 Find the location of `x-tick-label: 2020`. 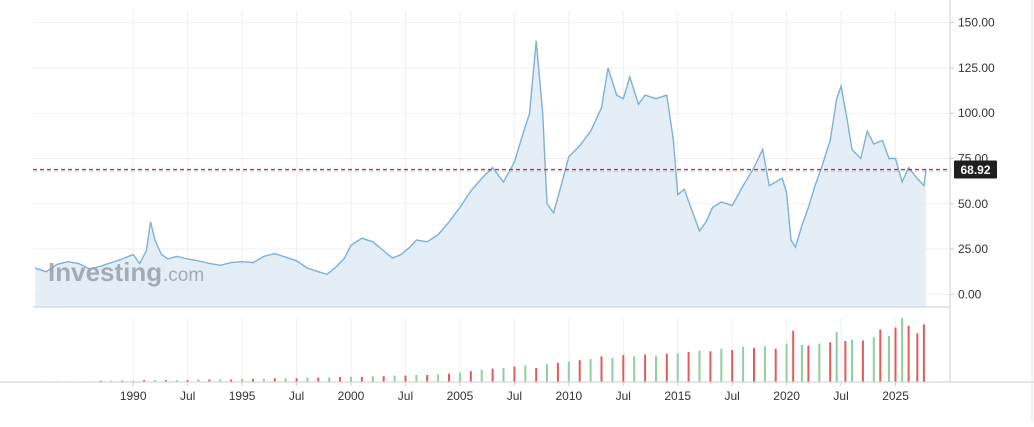

x-tick-label: 2020 is located at coordinates (786, 396).